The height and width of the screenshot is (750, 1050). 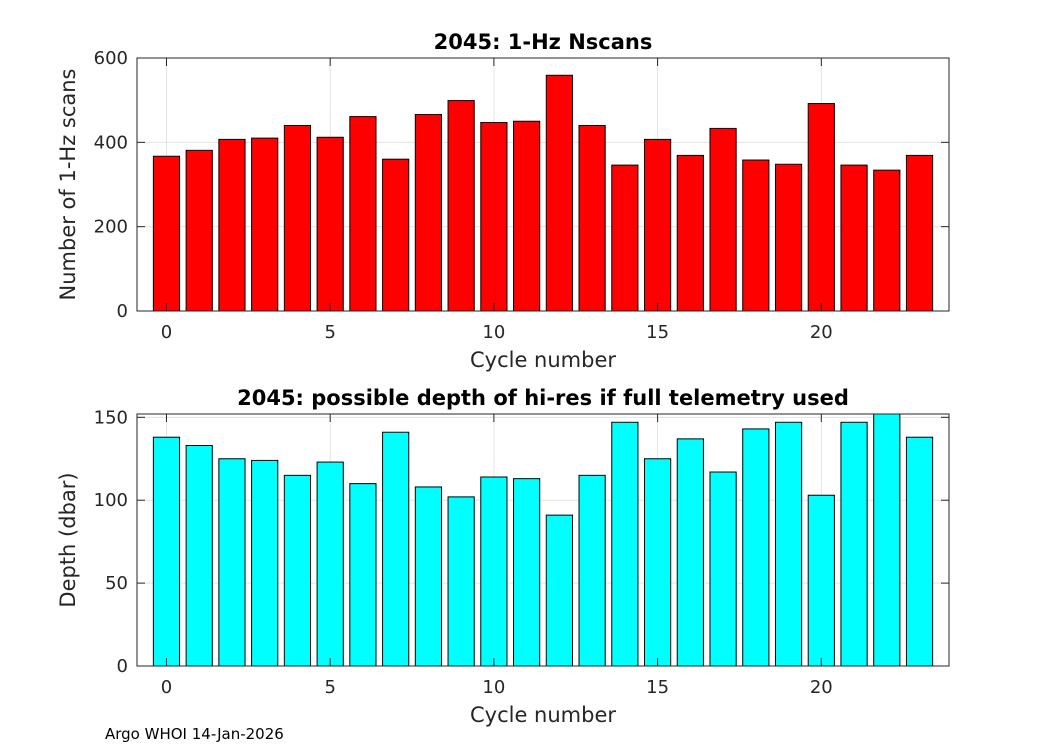 I want to click on y-tick-label: 150, so click(x=111, y=417).